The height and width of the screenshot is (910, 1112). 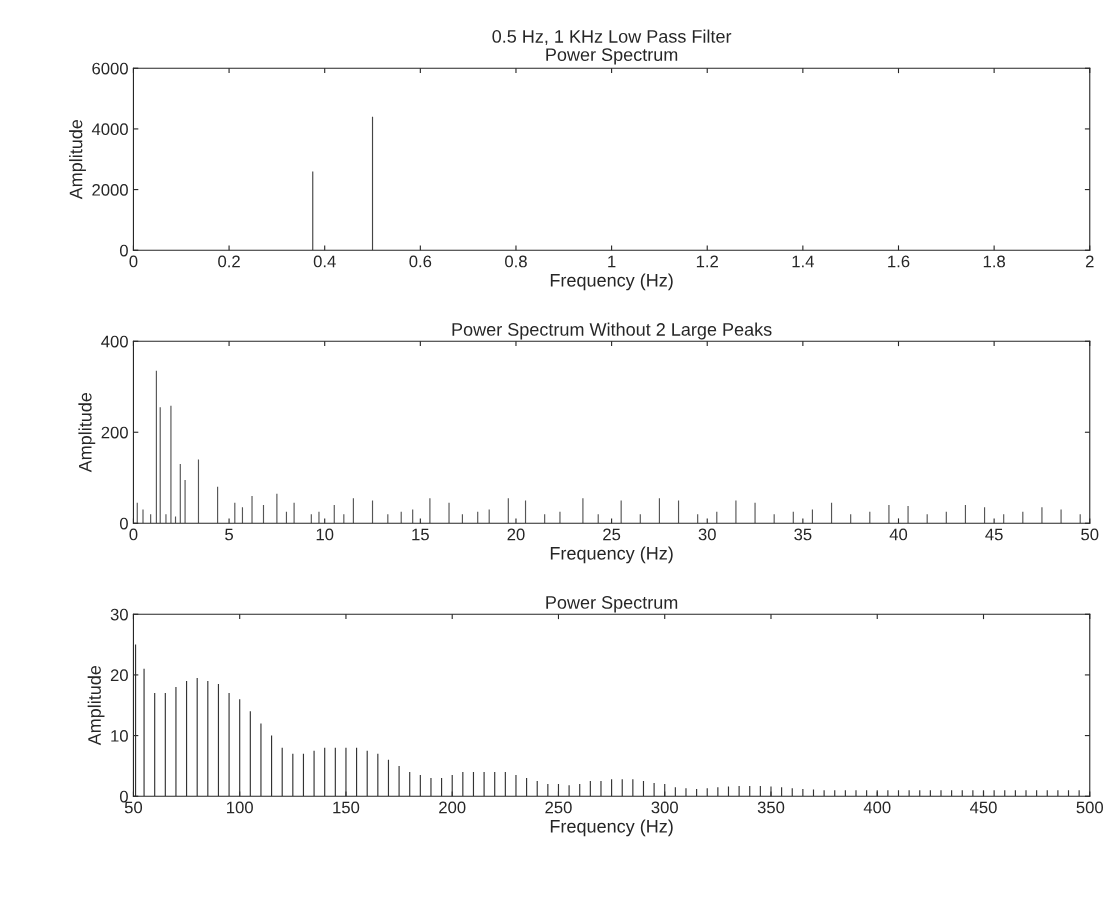 I want to click on x-tick-label: 1.2, so click(x=707, y=261).